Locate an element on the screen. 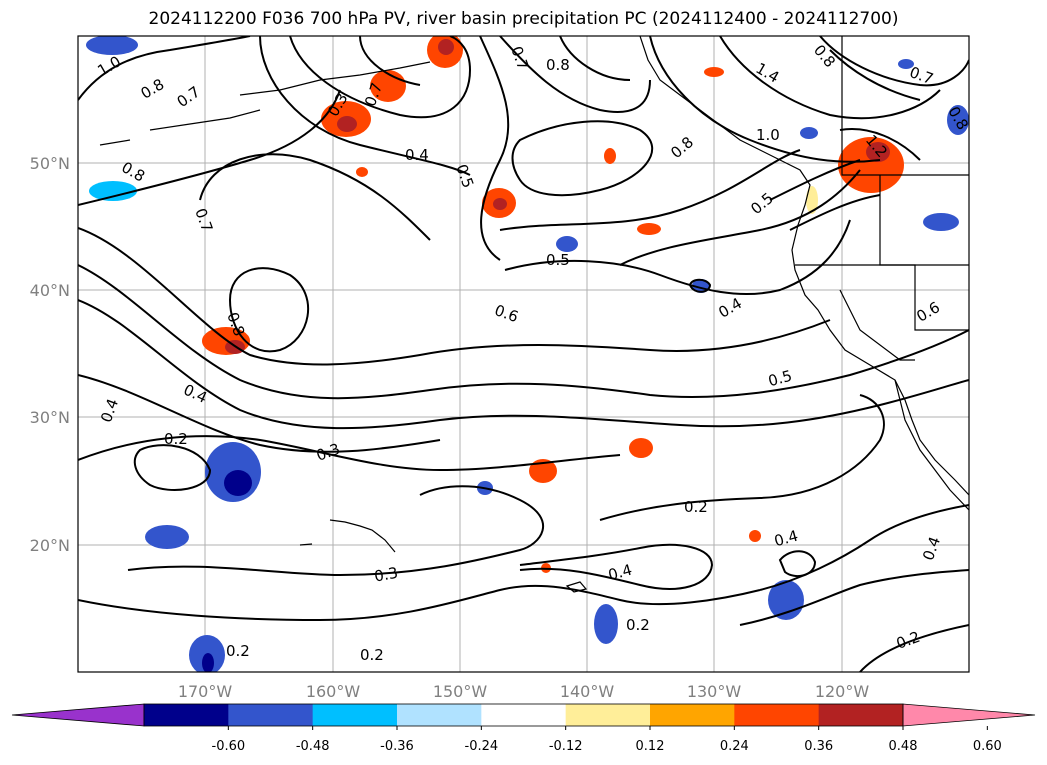 The image size is (1047, 765). lon-tick-label: 140°W is located at coordinates (587, 691).